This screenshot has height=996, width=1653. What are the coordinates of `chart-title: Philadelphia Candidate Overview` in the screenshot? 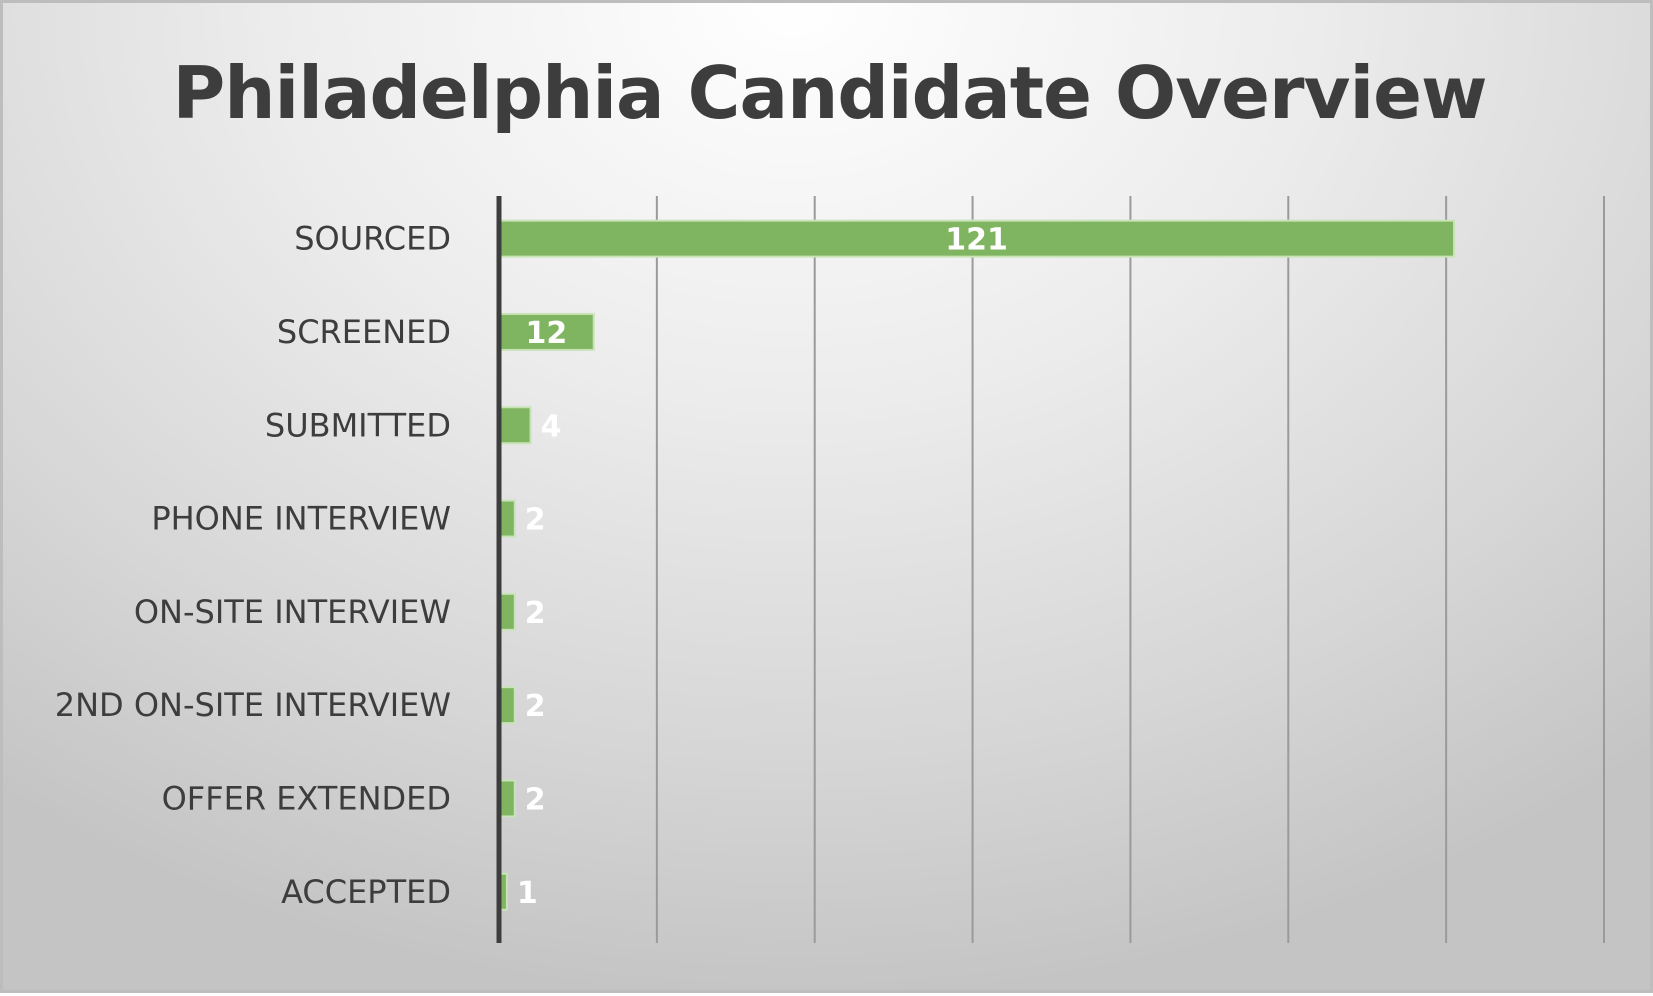 It's located at (830, 93).